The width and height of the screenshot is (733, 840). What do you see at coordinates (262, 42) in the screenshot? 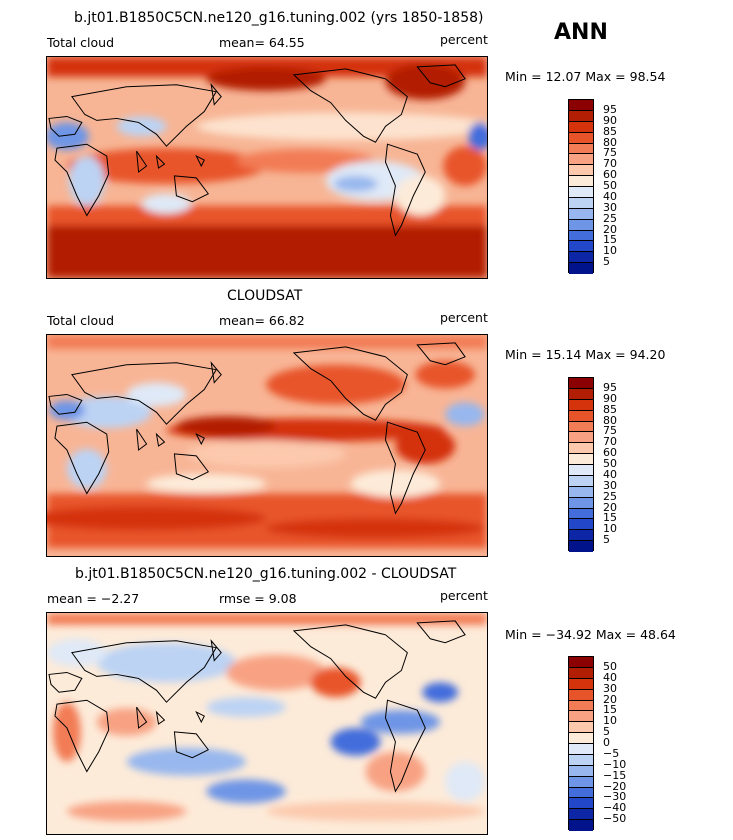
I see `panel-1-mean: mean= 64.55` at bounding box center [262, 42].